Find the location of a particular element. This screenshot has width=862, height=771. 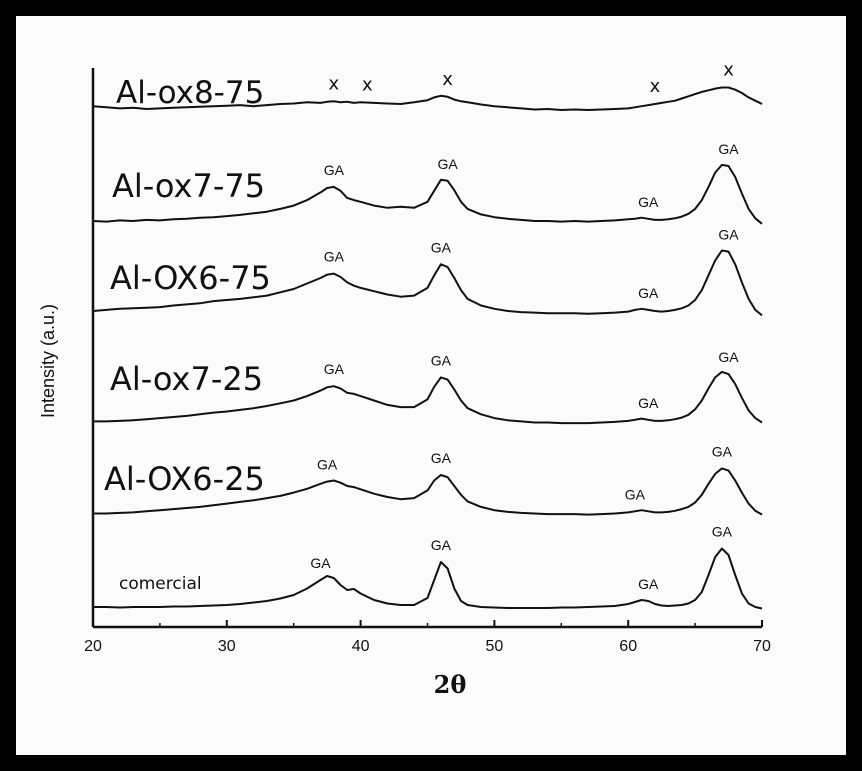

series-label: comercial is located at coordinates (160, 584).